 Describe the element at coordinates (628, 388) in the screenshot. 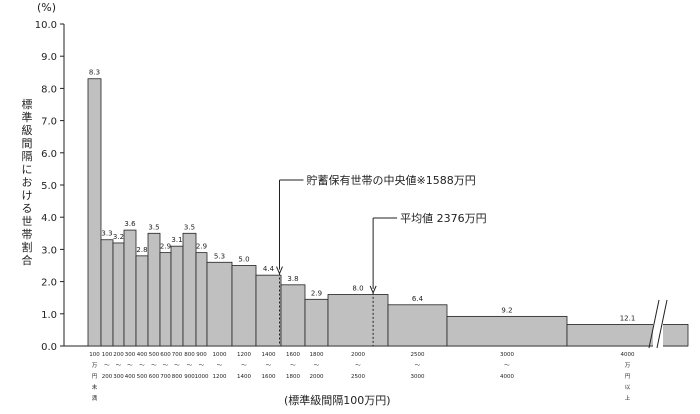

I see `x-tick-label: 以` at that location.